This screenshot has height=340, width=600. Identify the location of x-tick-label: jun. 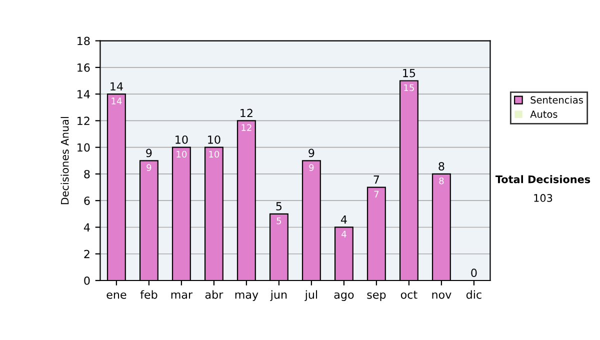
(278, 295).